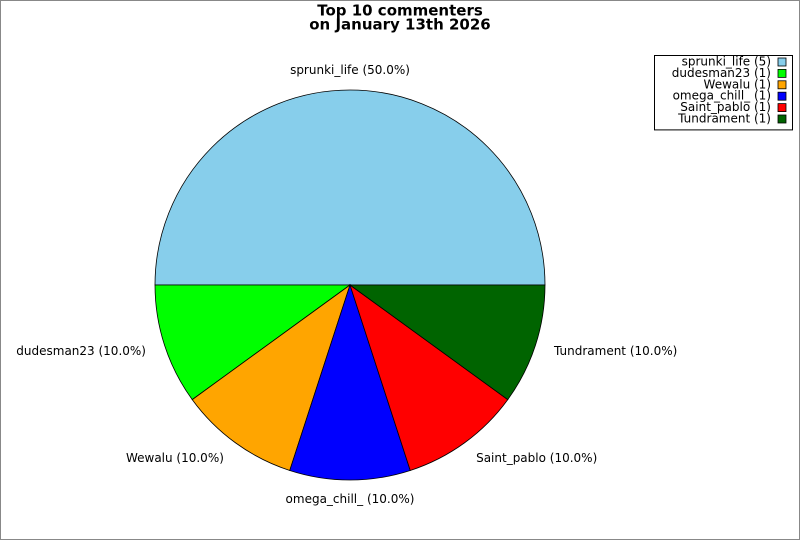  Describe the element at coordinates (350, 70) in the screenshot. I see `slice-label: sprunki_life (50.0%)` at that location.